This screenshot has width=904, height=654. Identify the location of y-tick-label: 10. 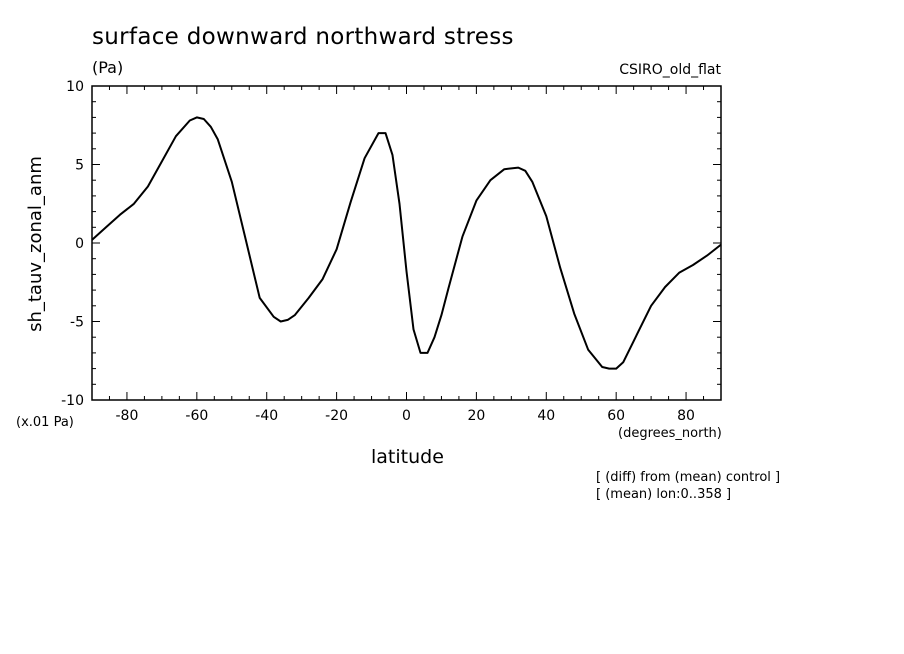
(75, 87).